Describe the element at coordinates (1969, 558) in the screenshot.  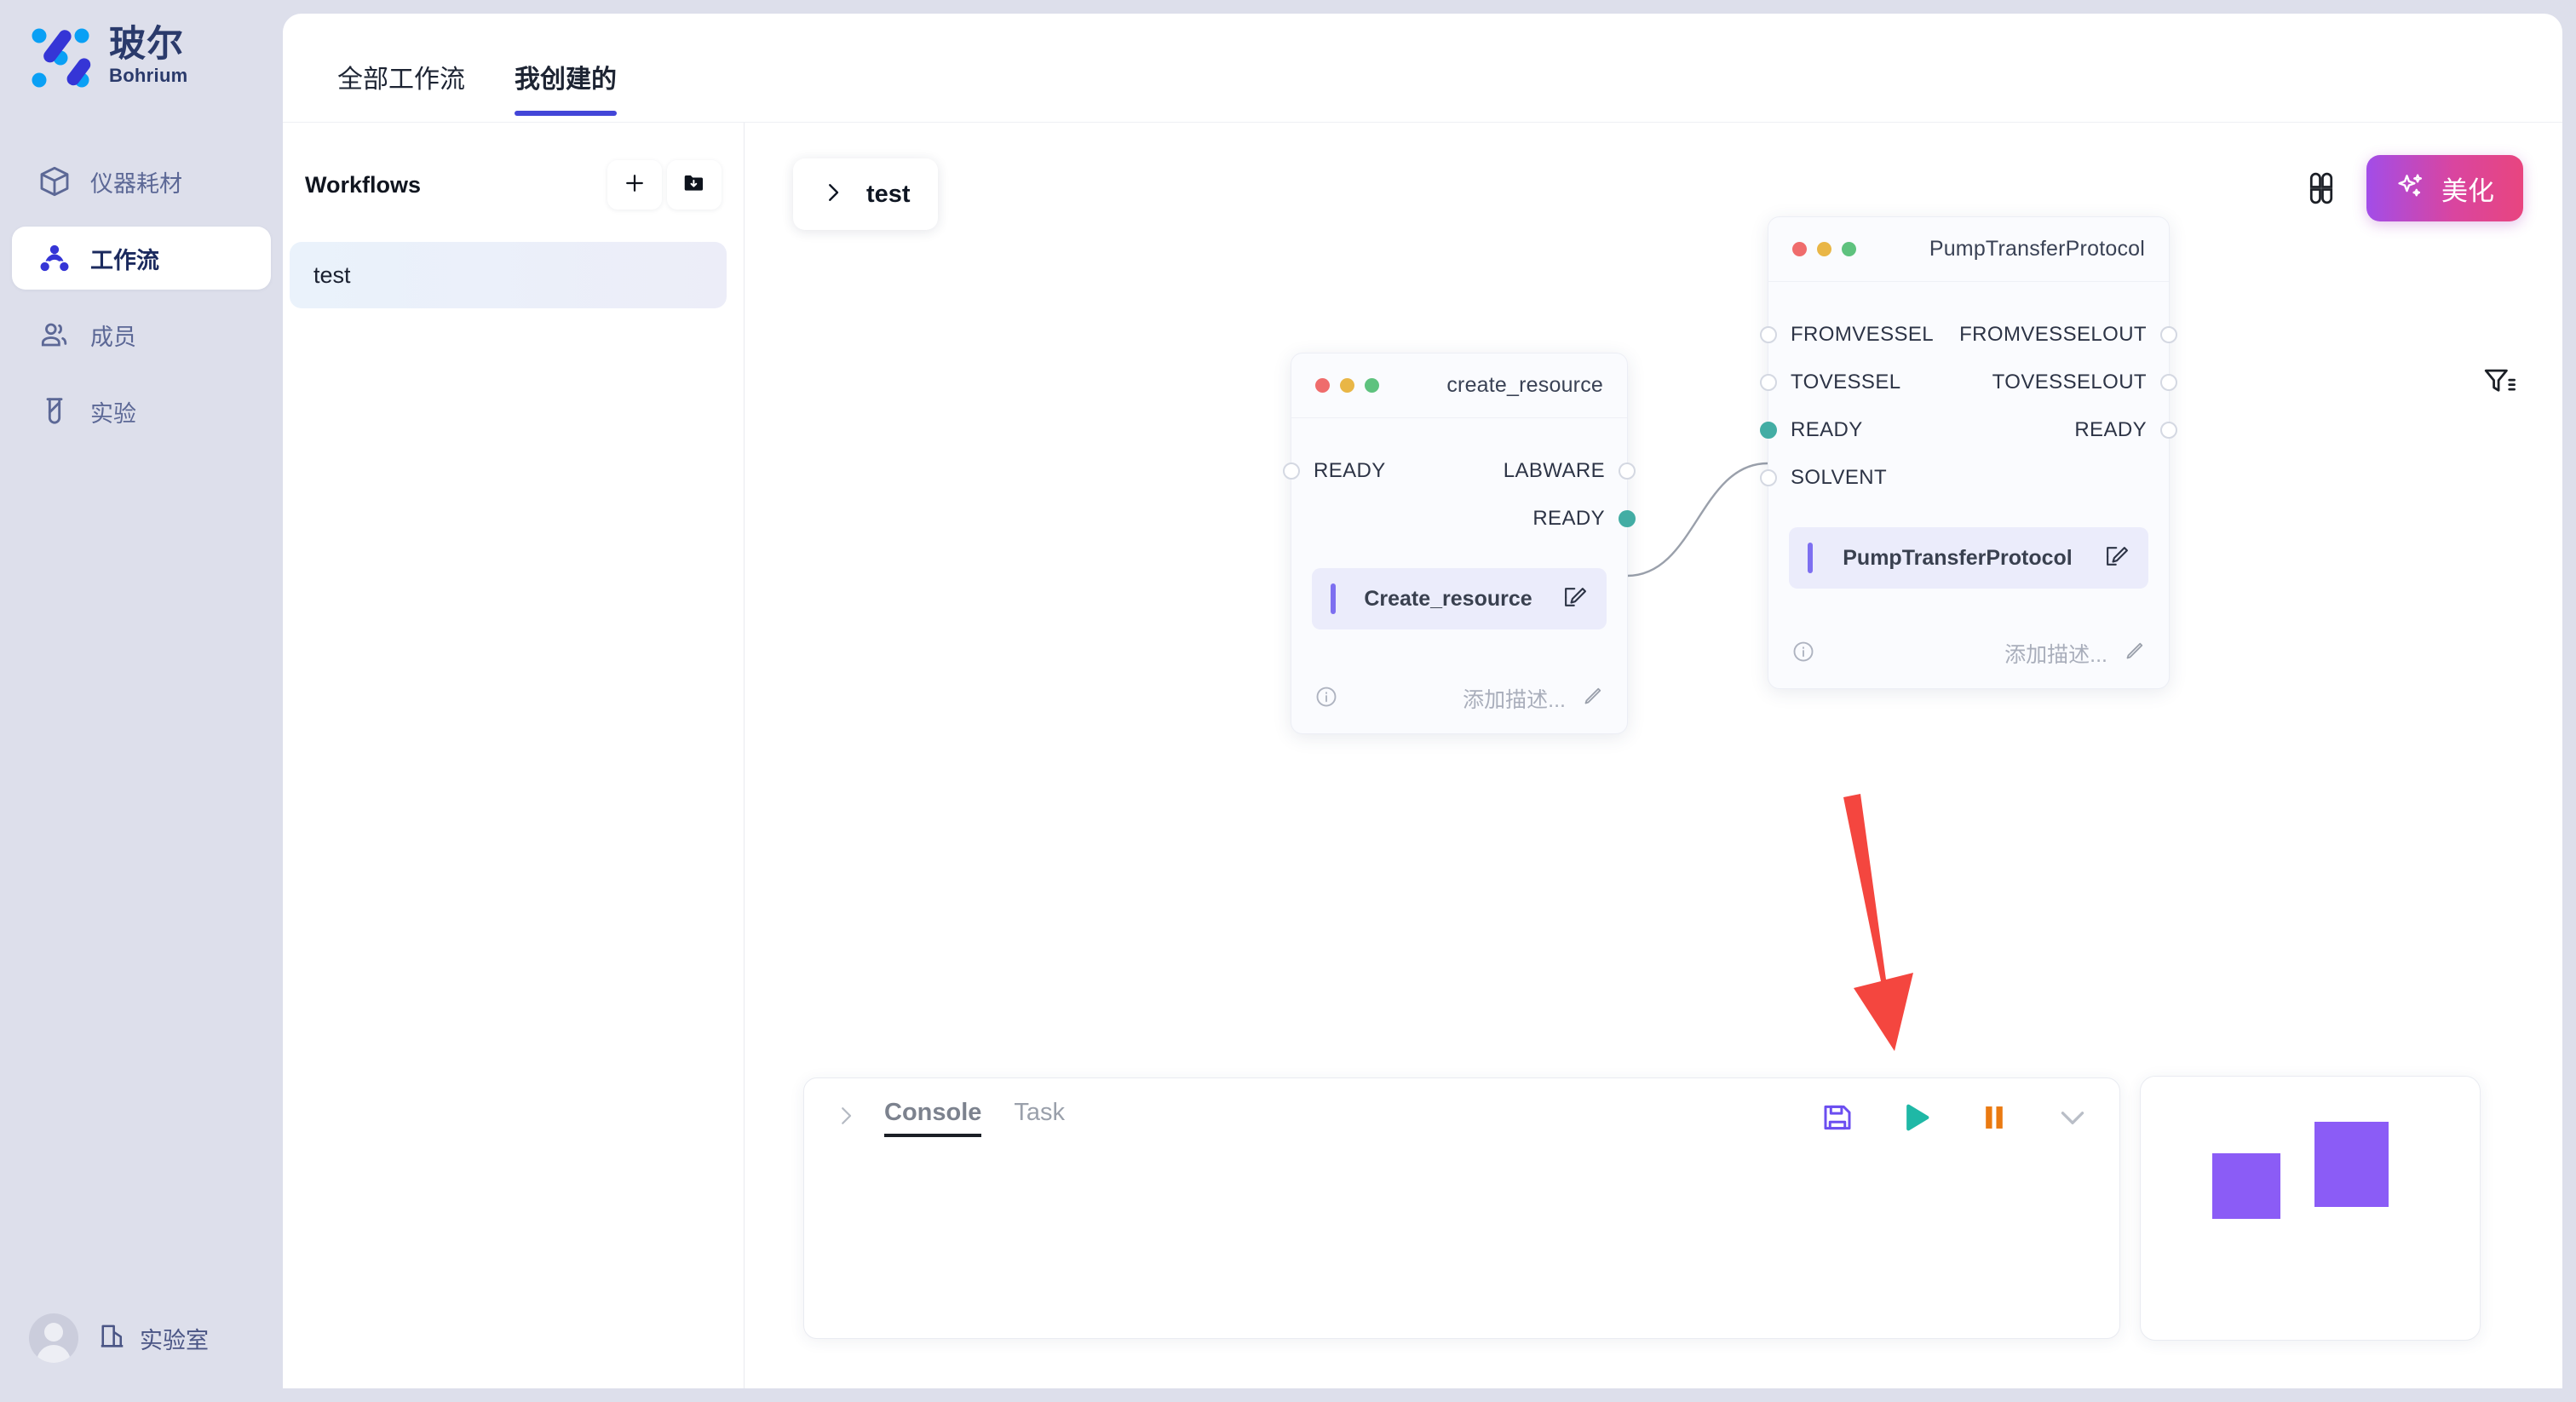
I see `protocol-pill: PumpTransferProtocol` at that location.